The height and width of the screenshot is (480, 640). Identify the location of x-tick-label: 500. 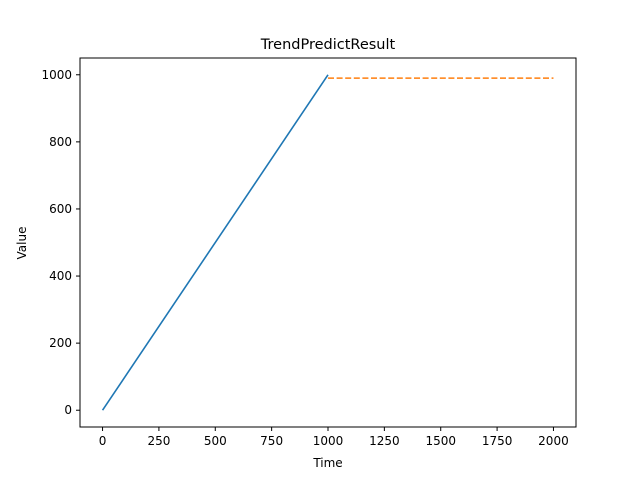
(215, 441).